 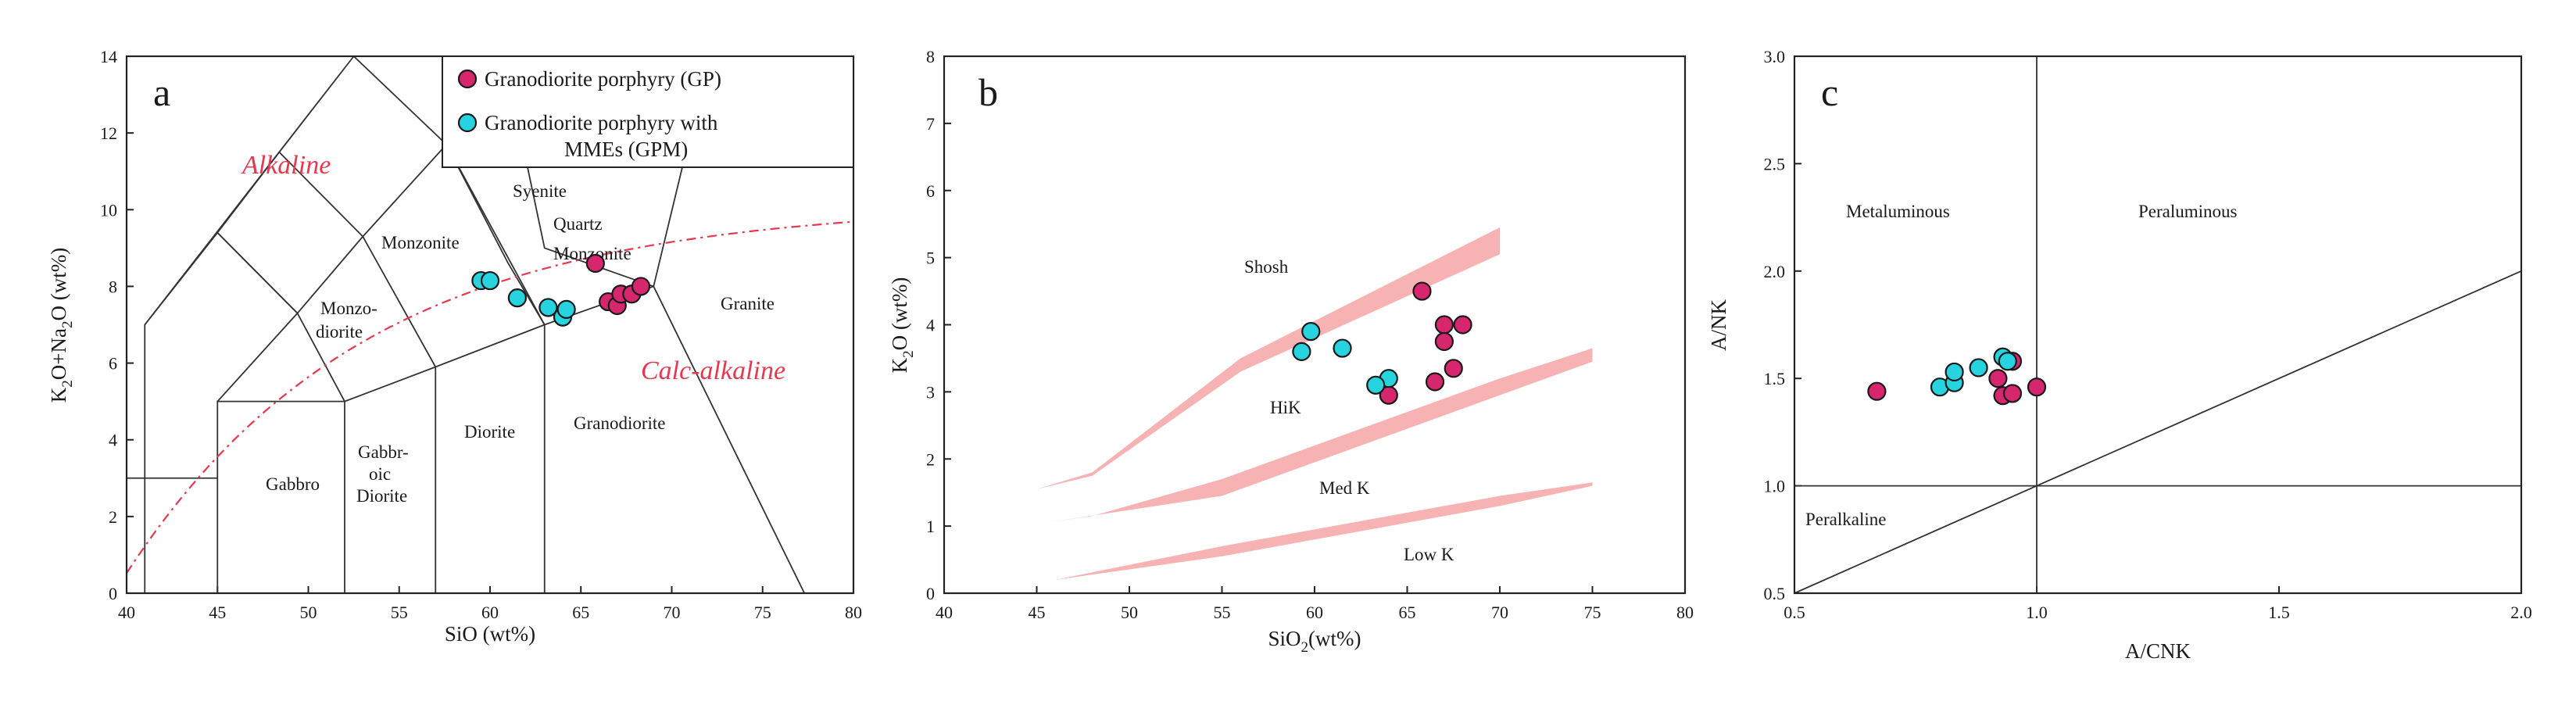 I want to click on panel-a-xtick-label: 65, so click(x=580, y=612).